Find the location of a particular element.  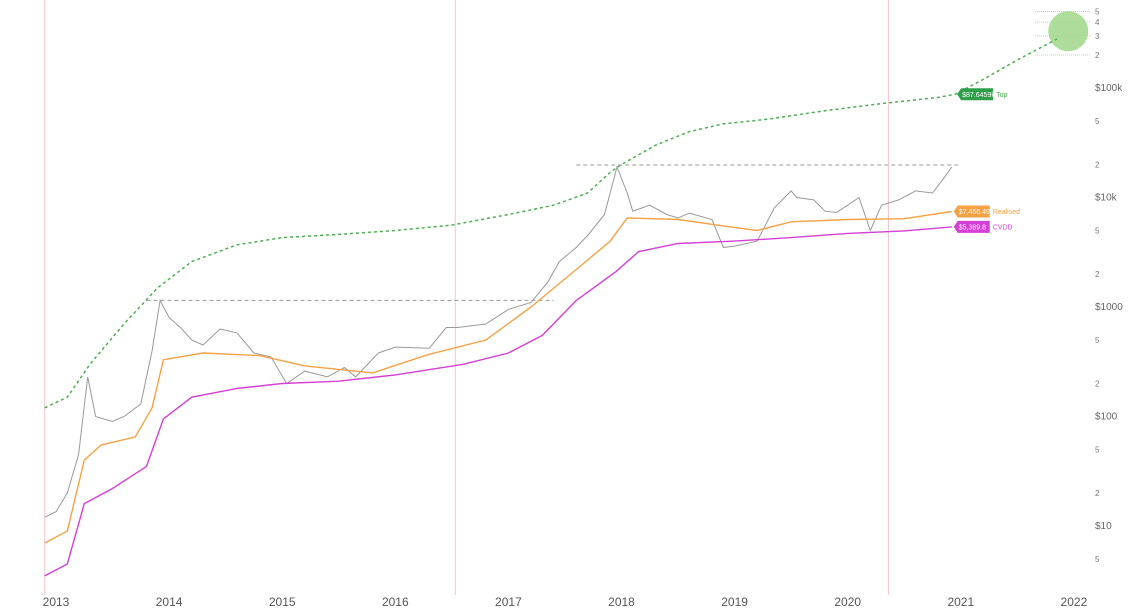

x-tick-label: 2018 is located at coordinates (621, 602).